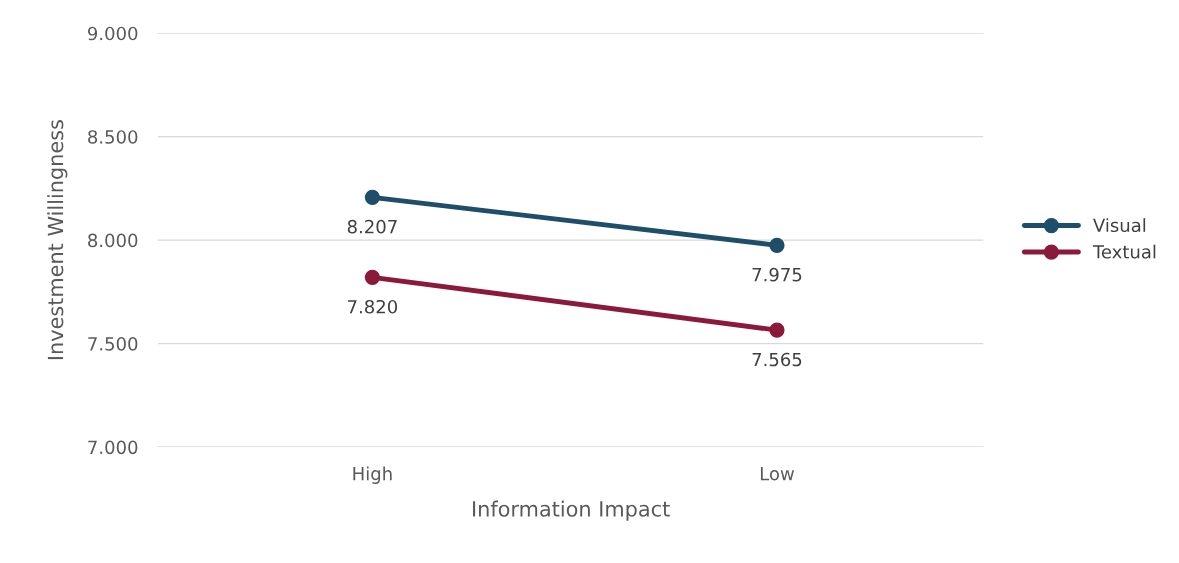  I want to click on data-label: 7.820, so click(373, 306).